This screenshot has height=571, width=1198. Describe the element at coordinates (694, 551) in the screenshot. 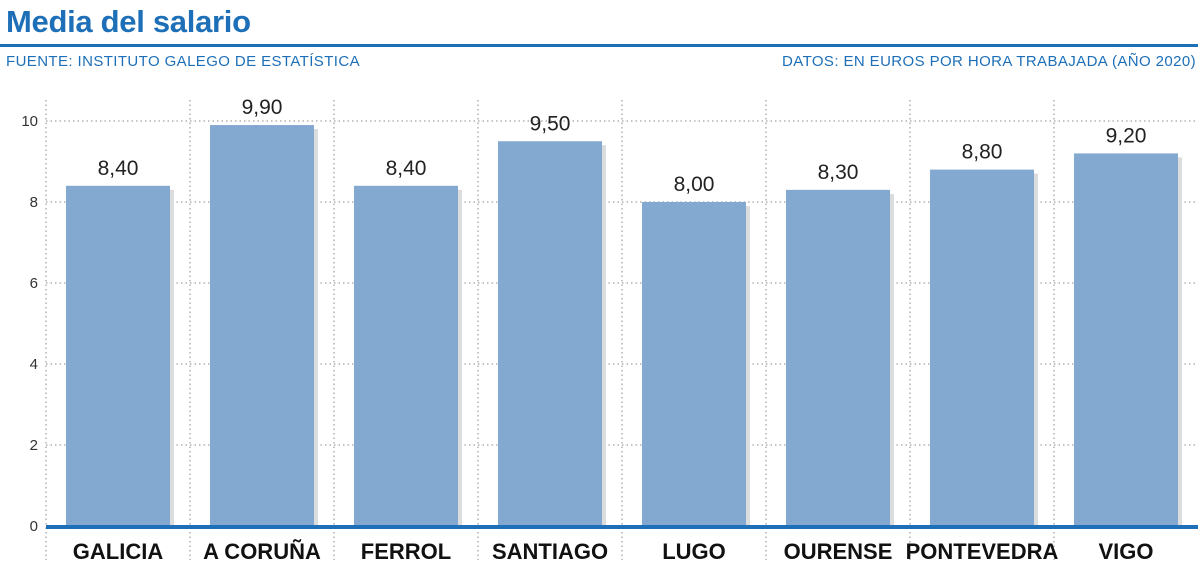

I see `category-label: LUGO` at that location.